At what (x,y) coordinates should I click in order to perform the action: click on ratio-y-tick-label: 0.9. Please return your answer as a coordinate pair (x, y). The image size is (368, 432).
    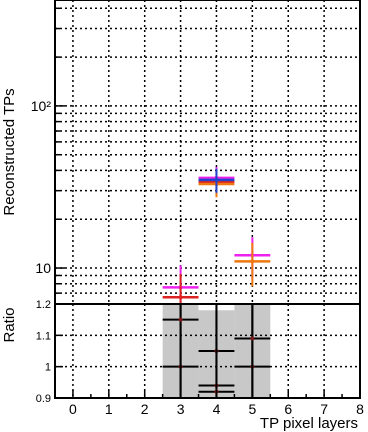
    Looking at the image, I should click on (43, 399).